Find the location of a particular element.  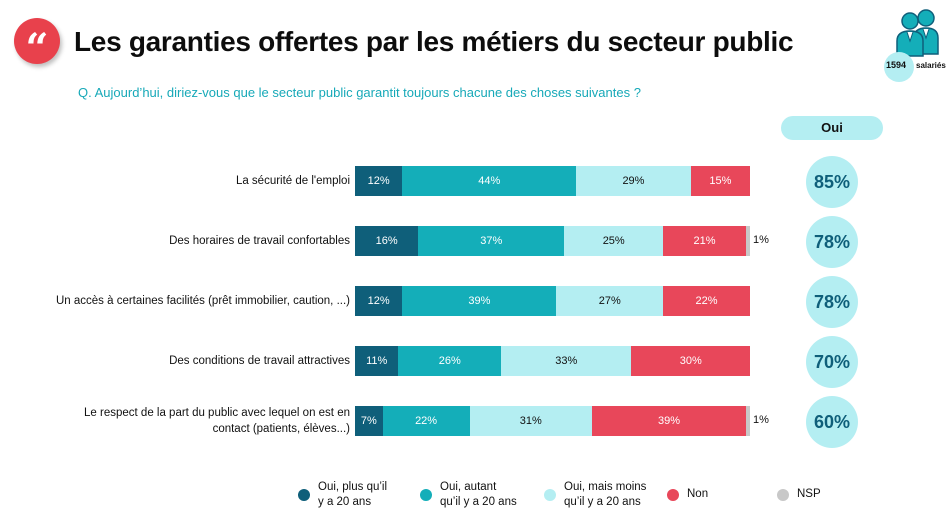

bar-row: 16% 37% 25% 21% is located at coordinates (552, 241).